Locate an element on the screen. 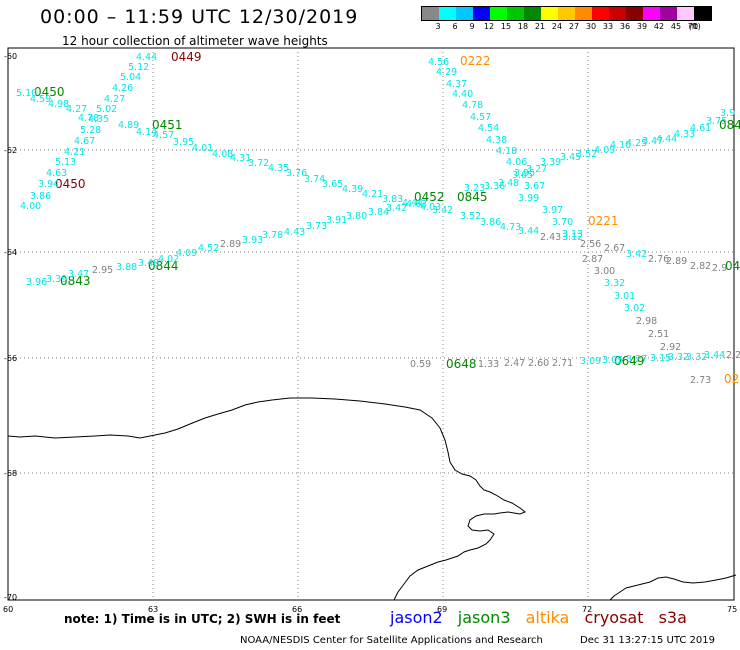 The height and width of the screenshot is (650, 740). swh-value: 3.13 is located at coordinates (572, 234).